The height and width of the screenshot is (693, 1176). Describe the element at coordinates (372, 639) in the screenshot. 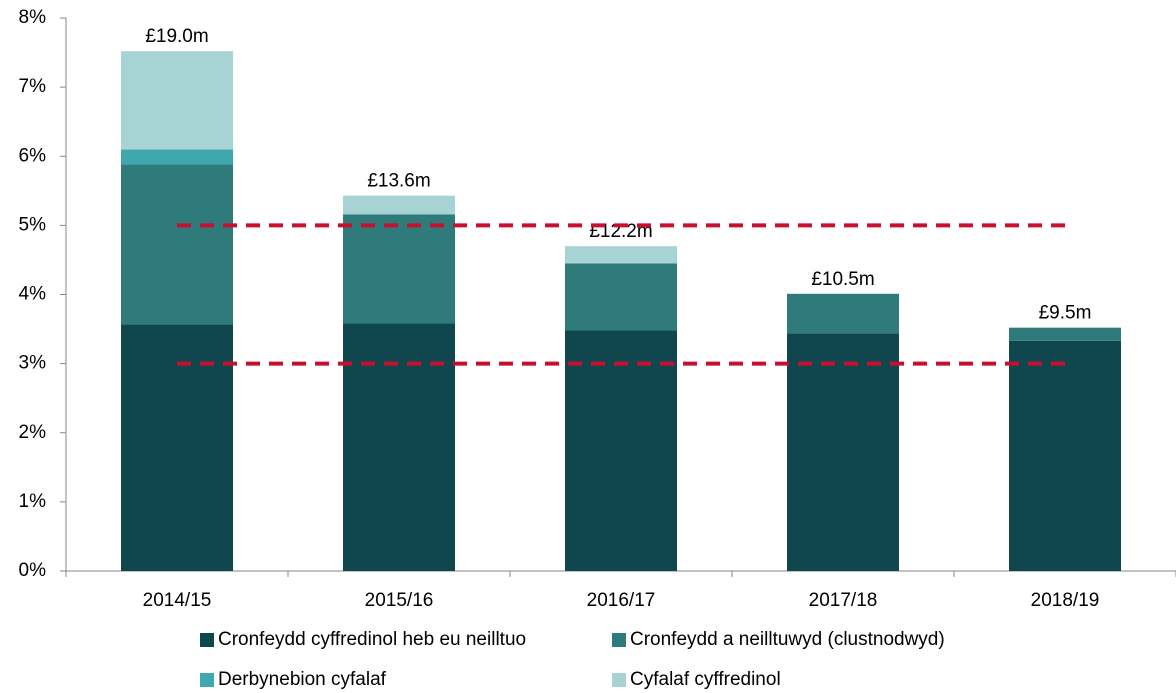

I see `legend-label: Cronfeydd cyffredinol heb eu neilltuo` at that location.